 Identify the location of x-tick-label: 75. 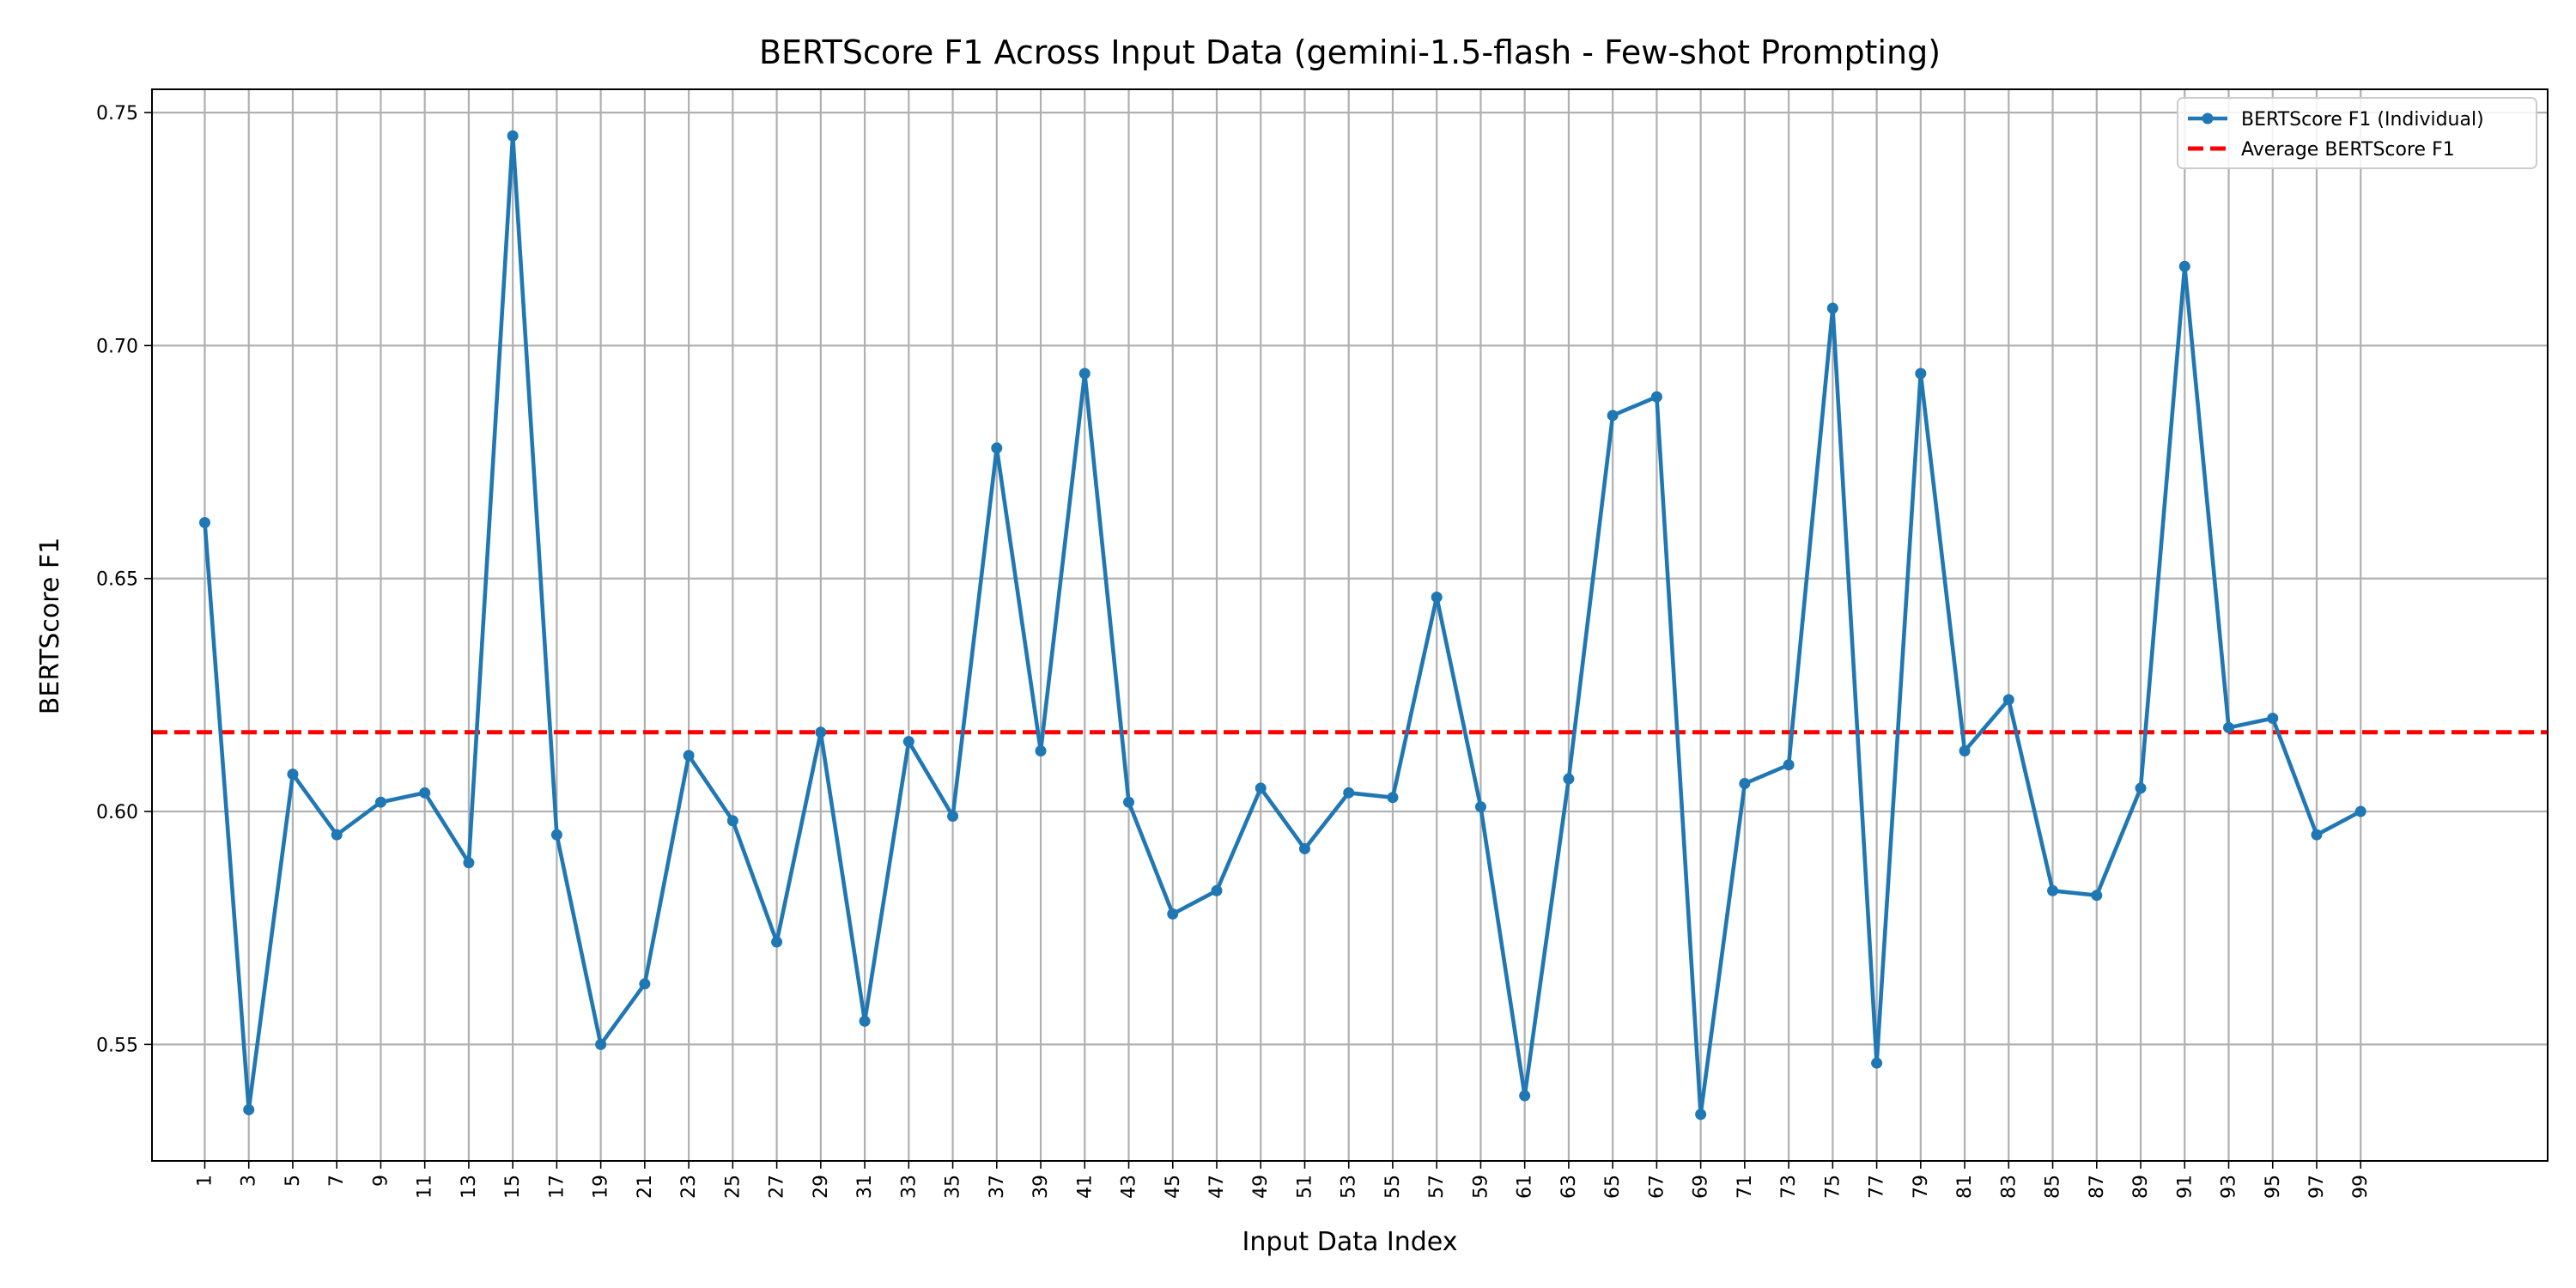
(1833, 1187).